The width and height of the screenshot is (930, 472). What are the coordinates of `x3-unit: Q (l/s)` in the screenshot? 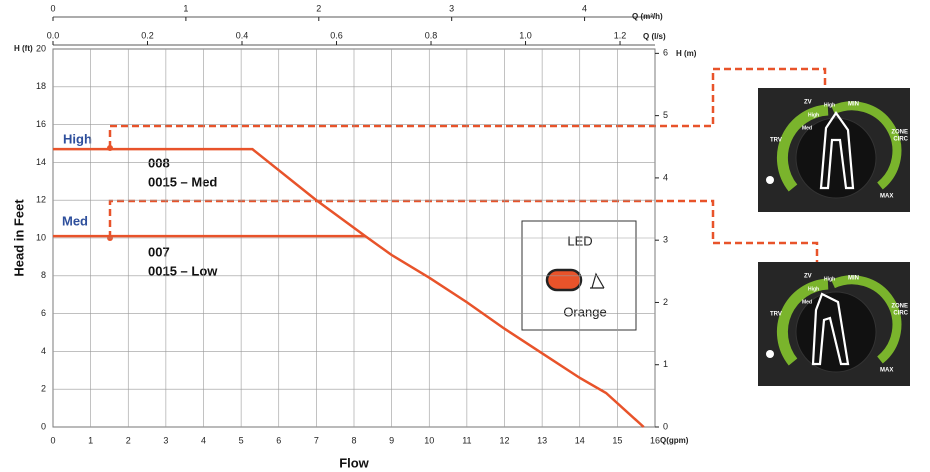 It's located at (654, 36).